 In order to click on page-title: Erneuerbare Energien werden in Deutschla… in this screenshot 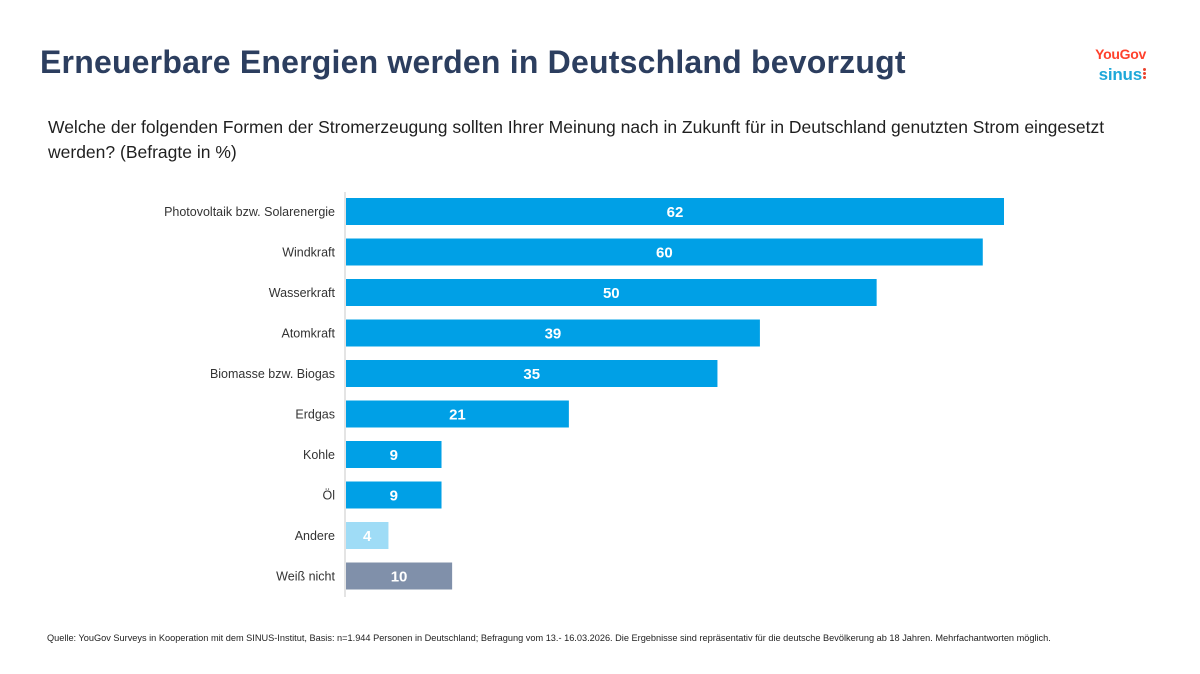, I will do `click(473, 62)`.